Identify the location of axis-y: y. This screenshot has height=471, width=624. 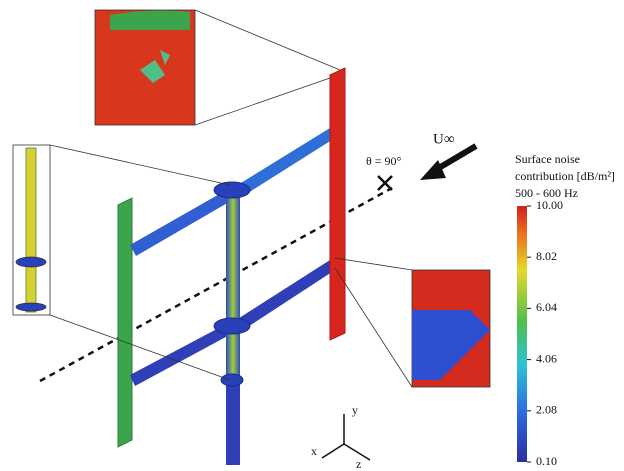
(355, 410).